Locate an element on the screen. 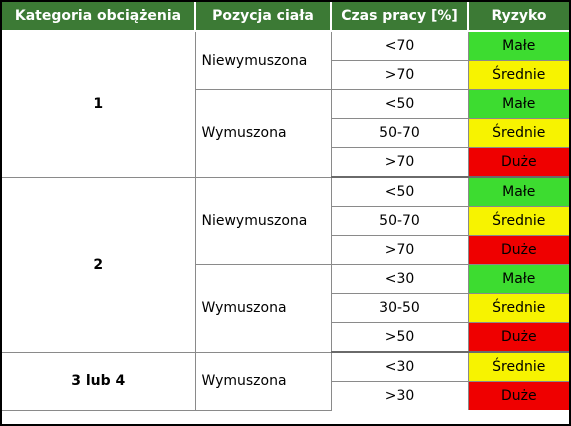 The height and width of the screenshot is (426, 571). time-cell: >50 is located at coordinates (399, 337).